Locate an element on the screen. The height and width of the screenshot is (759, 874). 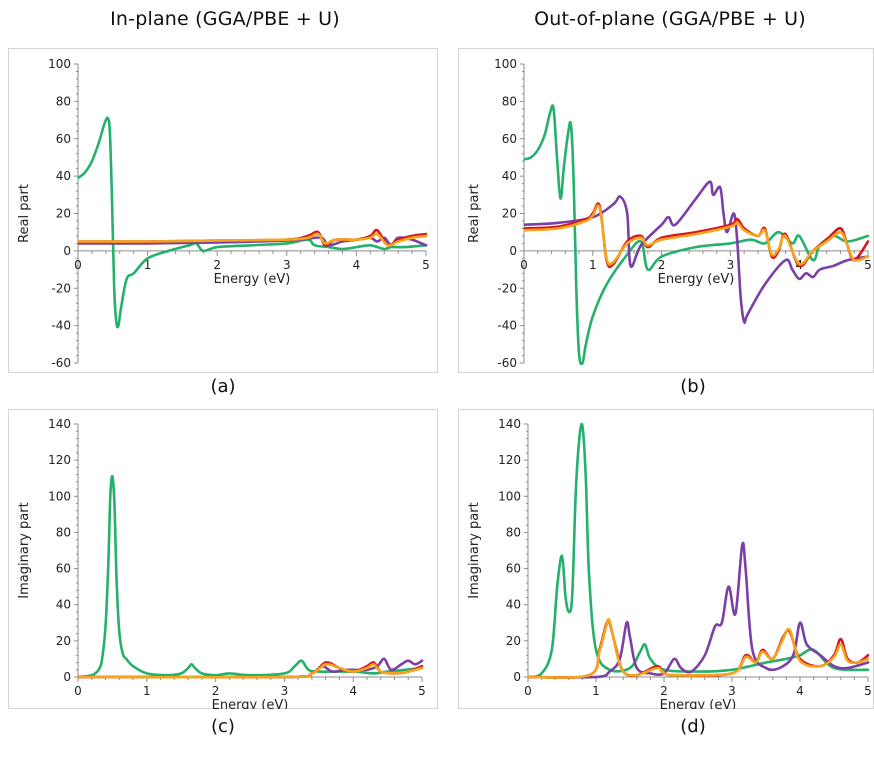
right-column-title: Out-of-plane (GGA/PBE + U) is located at coordinates (670, 19).